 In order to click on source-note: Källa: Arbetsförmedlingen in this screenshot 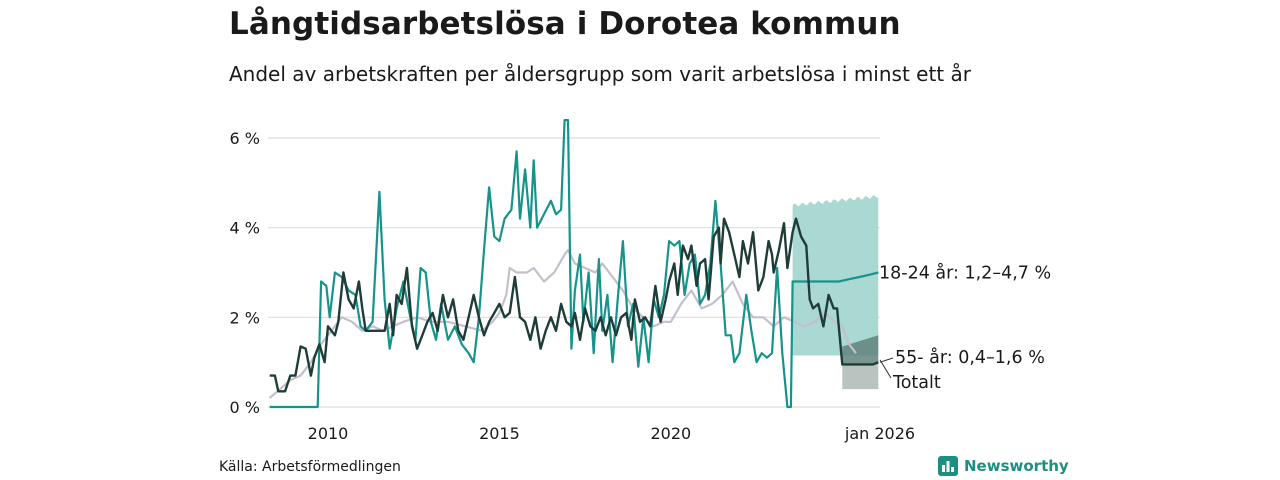, I will do `click(310, 467)`.